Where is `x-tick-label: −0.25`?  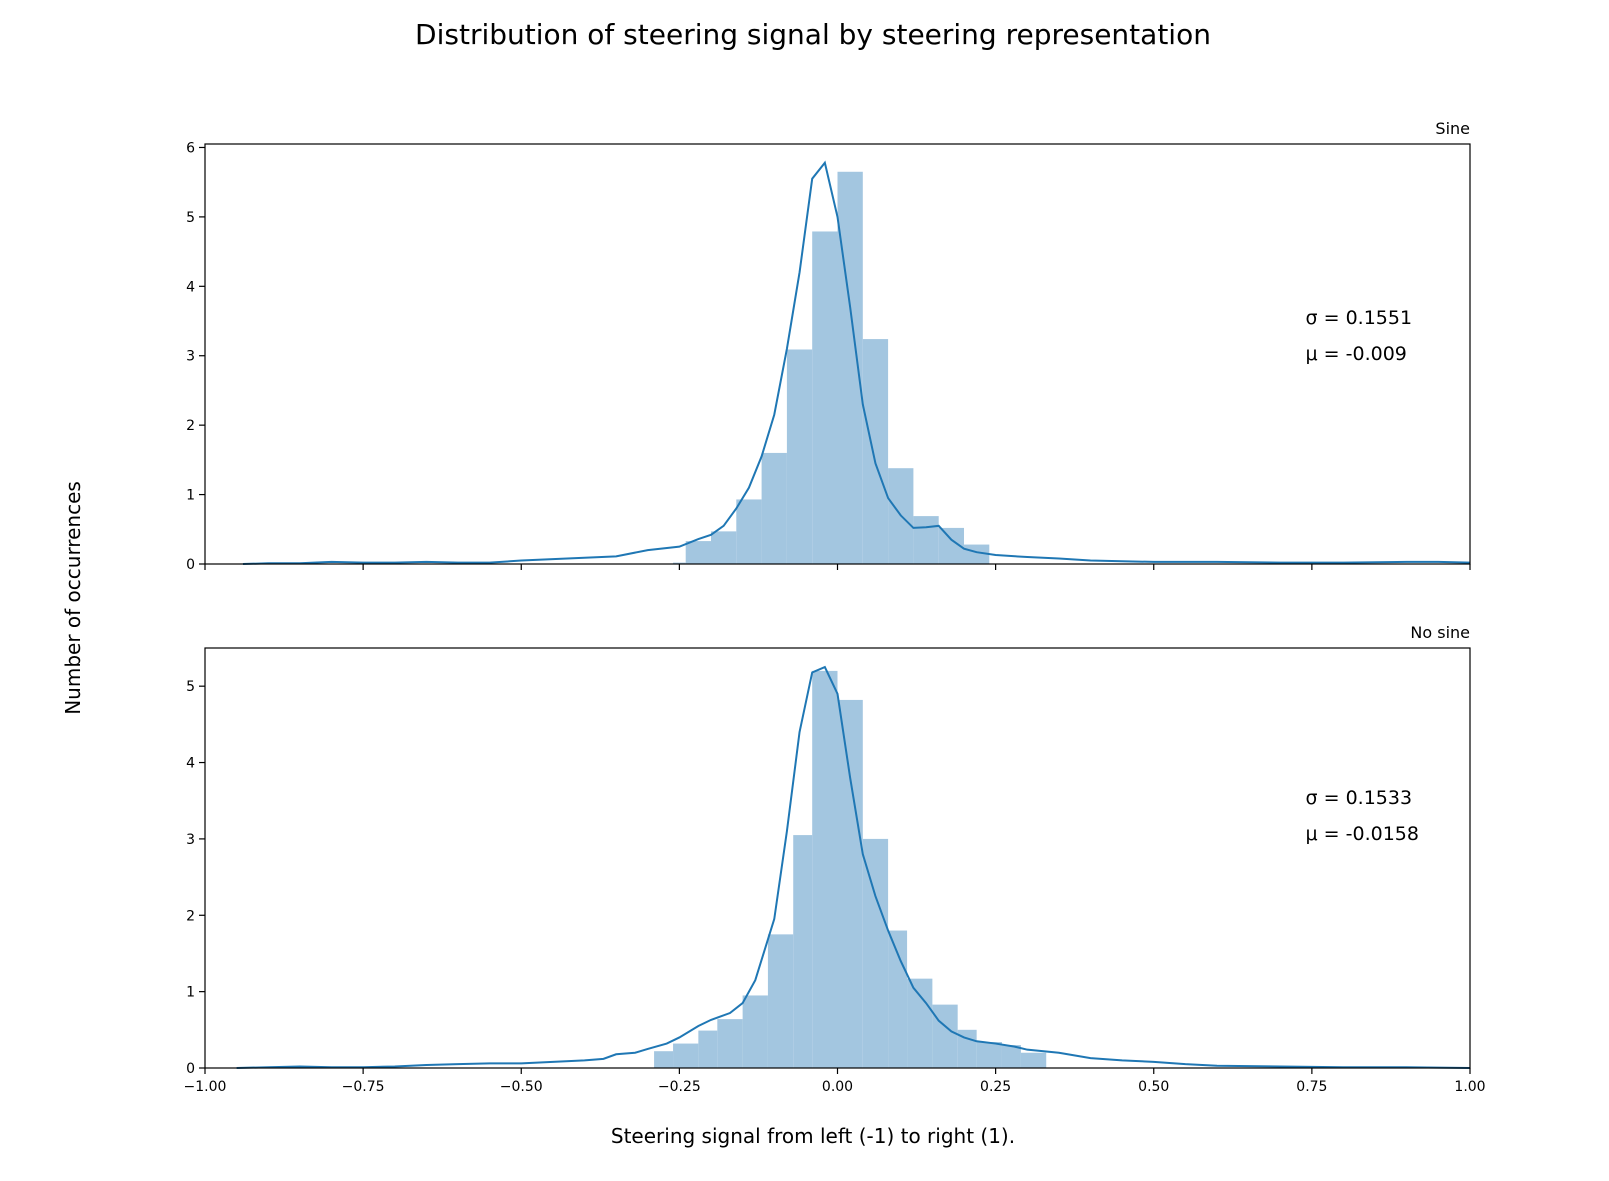
x-tick-label: −0.25 is located at coordinates (679, 1087).